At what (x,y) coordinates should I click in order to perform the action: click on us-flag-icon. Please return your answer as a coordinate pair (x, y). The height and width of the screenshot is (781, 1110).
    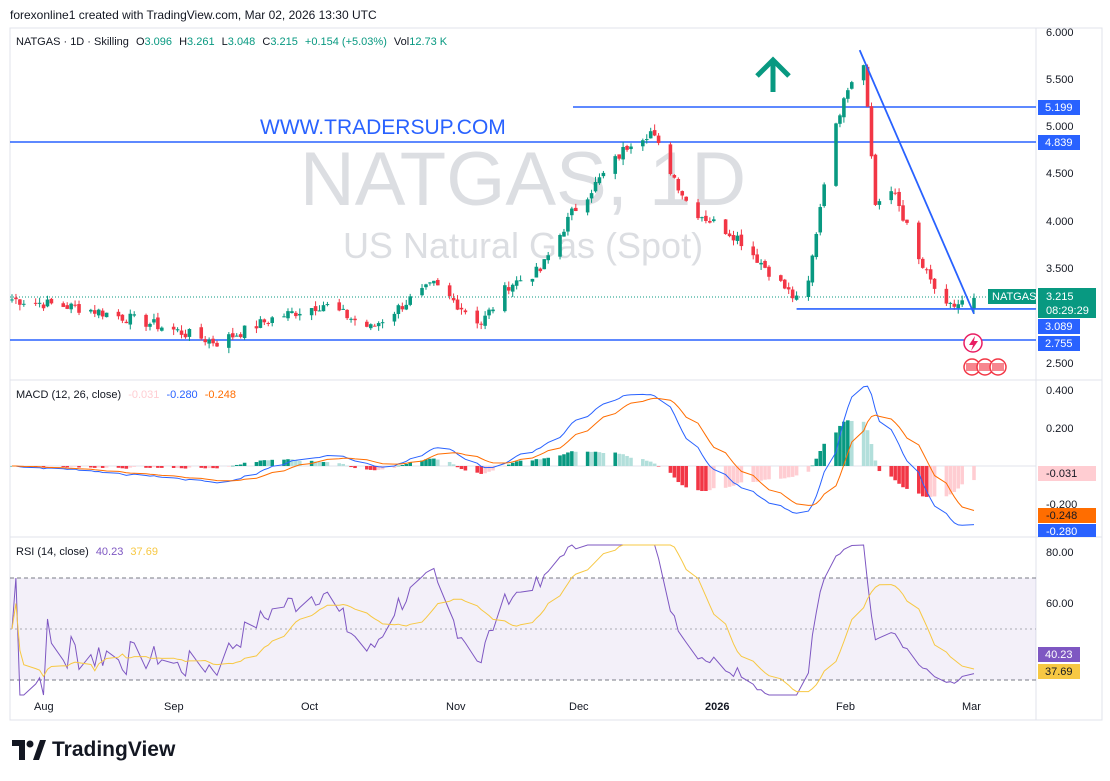
    Looking at the image, I should click on (985, 367).